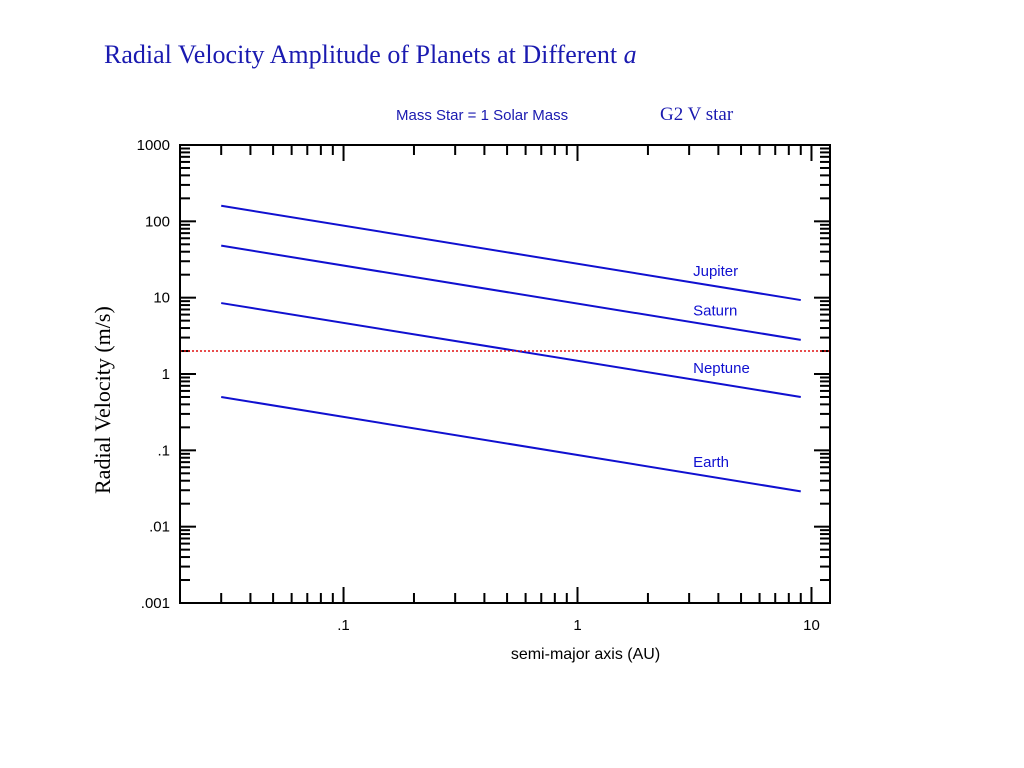 The width and height of the screenshot is (1024, 768). What do you see at coordinates (166, 374) in the screenshot?
I see `y-tick-label: 1` at bounding box center [166, 374].